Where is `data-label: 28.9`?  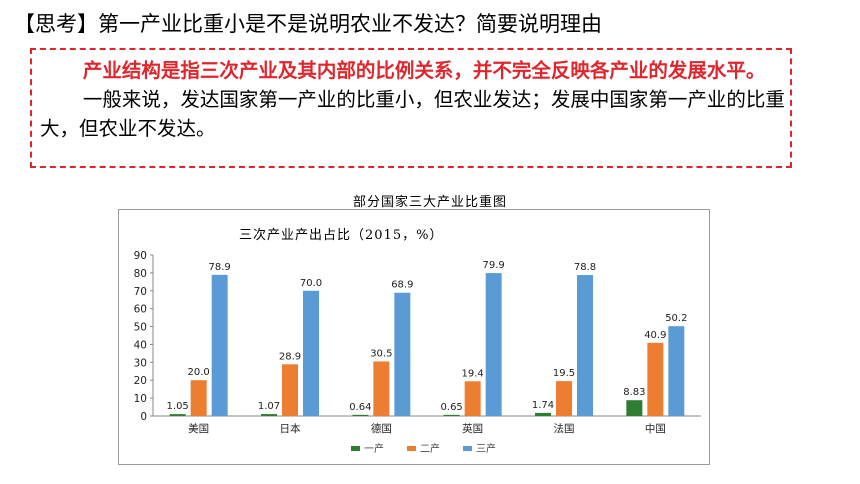 data-label: 28.9 is located at coordinates (290, 356).